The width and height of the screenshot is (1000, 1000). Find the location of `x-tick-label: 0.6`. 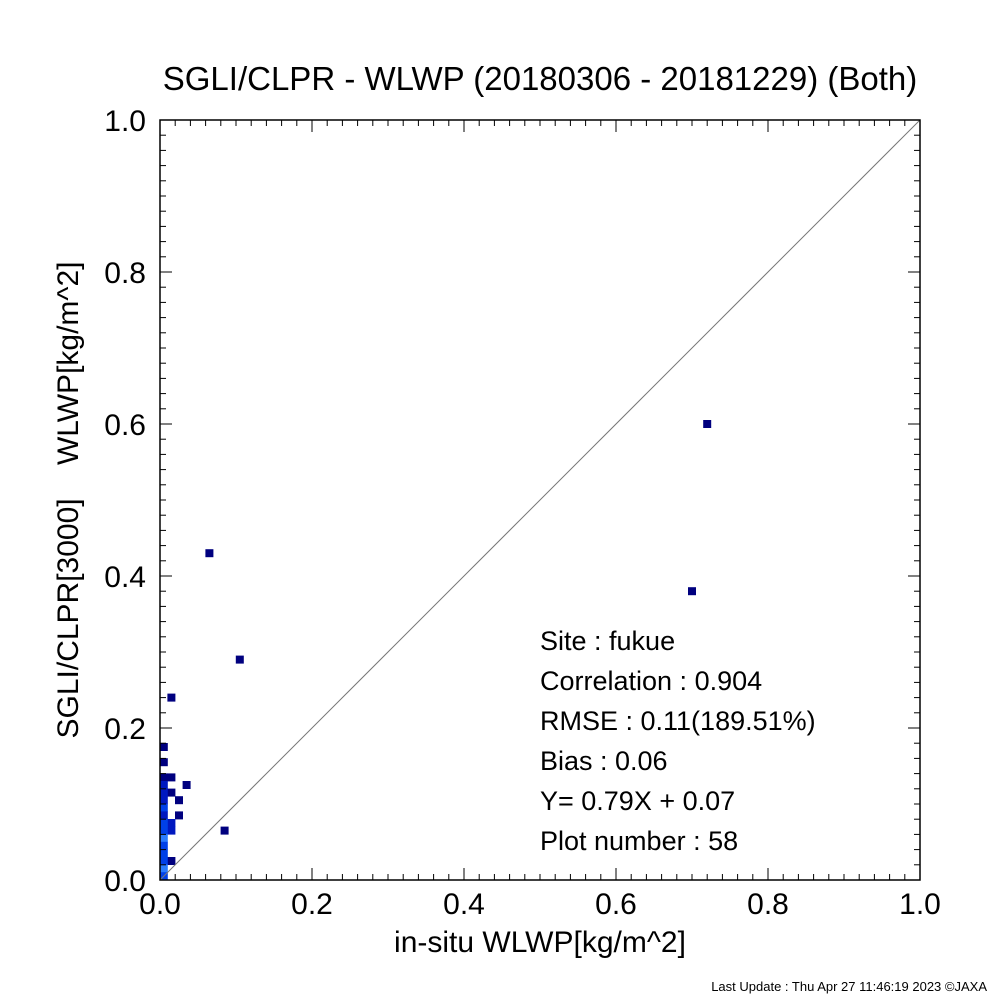

x-tick-label: 0.6 is located at coordinates (616, 904).